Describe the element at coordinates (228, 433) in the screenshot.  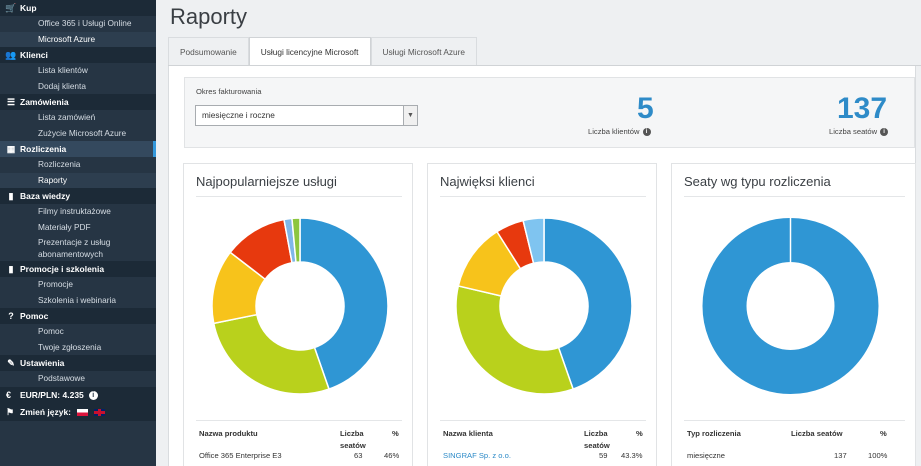
I see `col-product-name: Nazwa produktu` at that location.